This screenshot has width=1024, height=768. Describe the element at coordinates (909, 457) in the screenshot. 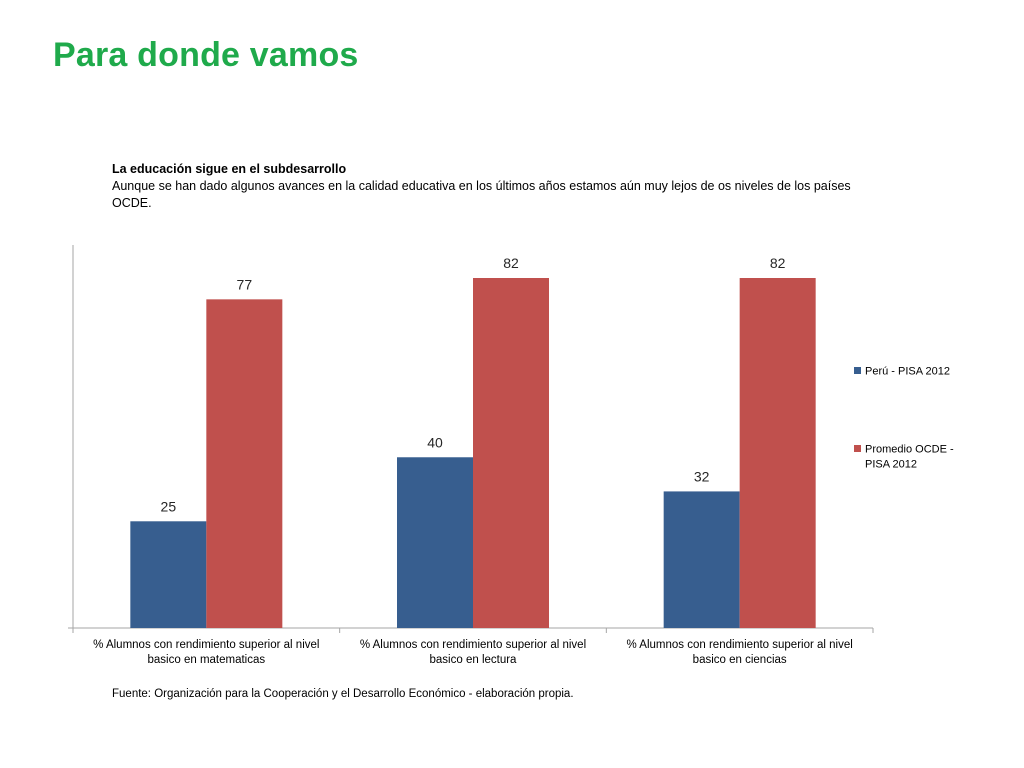

I see `legend-label: Promedio OCDE -PISA 2012` at that location.